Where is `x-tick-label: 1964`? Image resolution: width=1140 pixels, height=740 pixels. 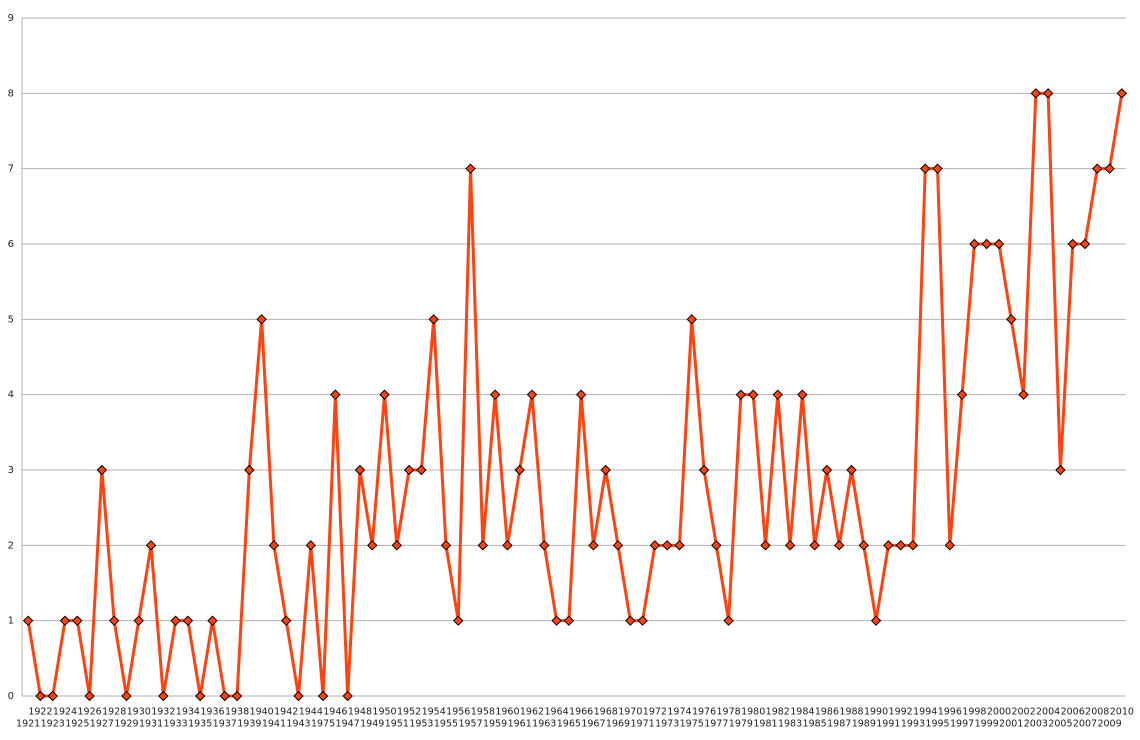 x-tick-label: 1964 is located at coordinates (556, 712).